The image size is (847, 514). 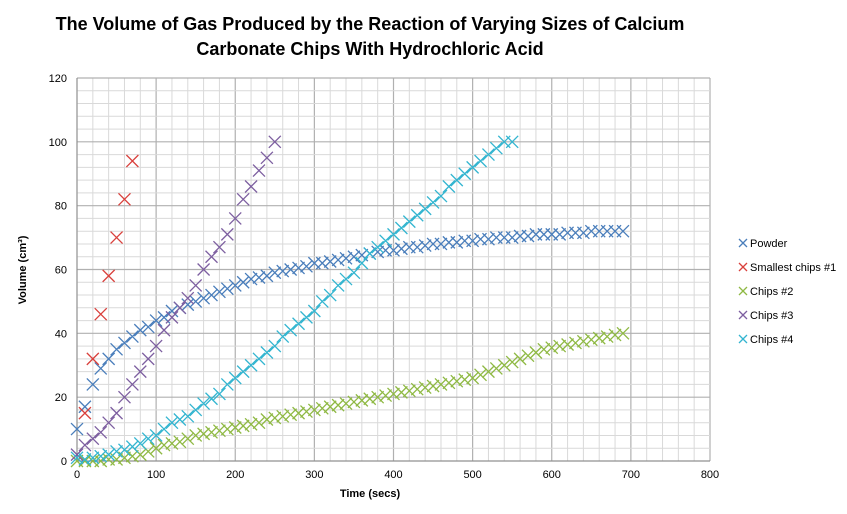 I want to click on y-axis-label: Volume (cm³), so click(x=23, y=269).